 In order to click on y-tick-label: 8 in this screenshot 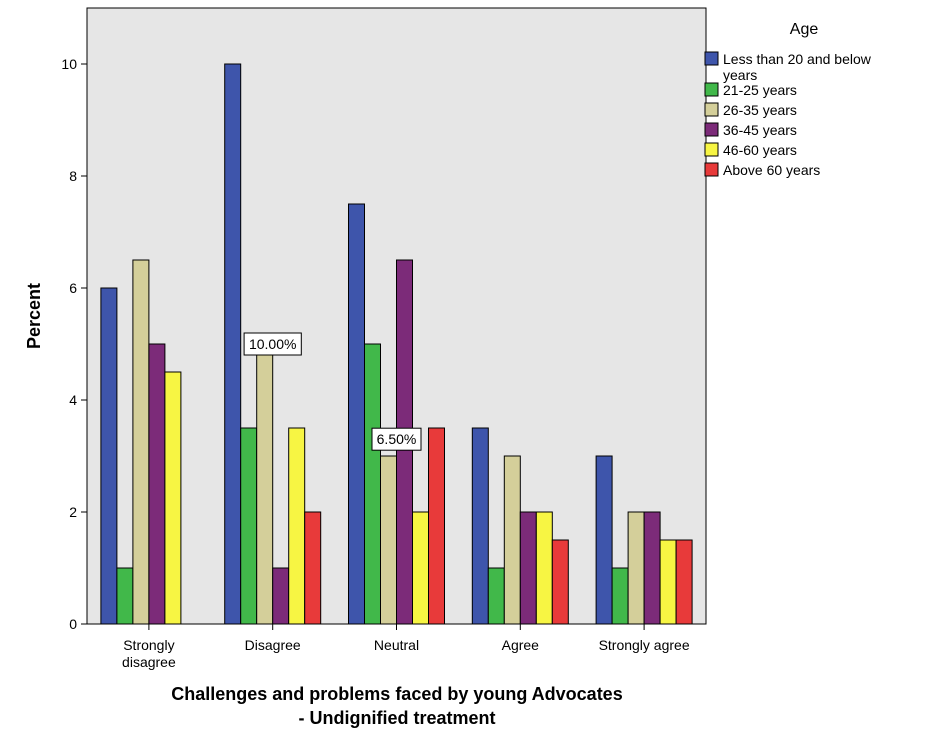, I will do `click(73, 176)`.